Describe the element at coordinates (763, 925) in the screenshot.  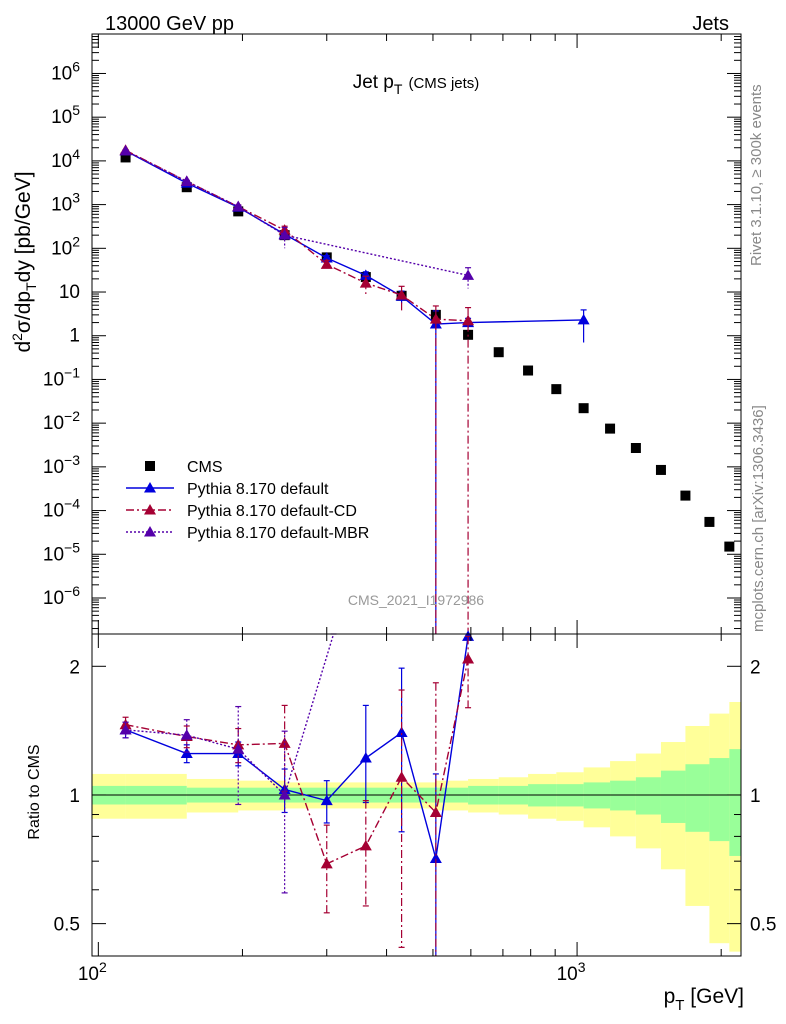
I see `ratio-y-tick-label-right: 0.5` at that location.